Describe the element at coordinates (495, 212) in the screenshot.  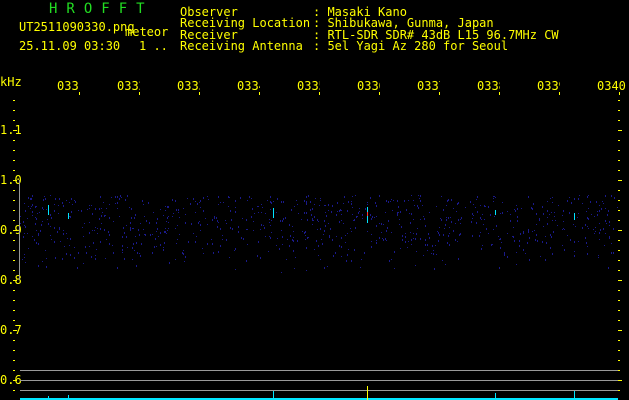
I see `meteor-echo` at that location.